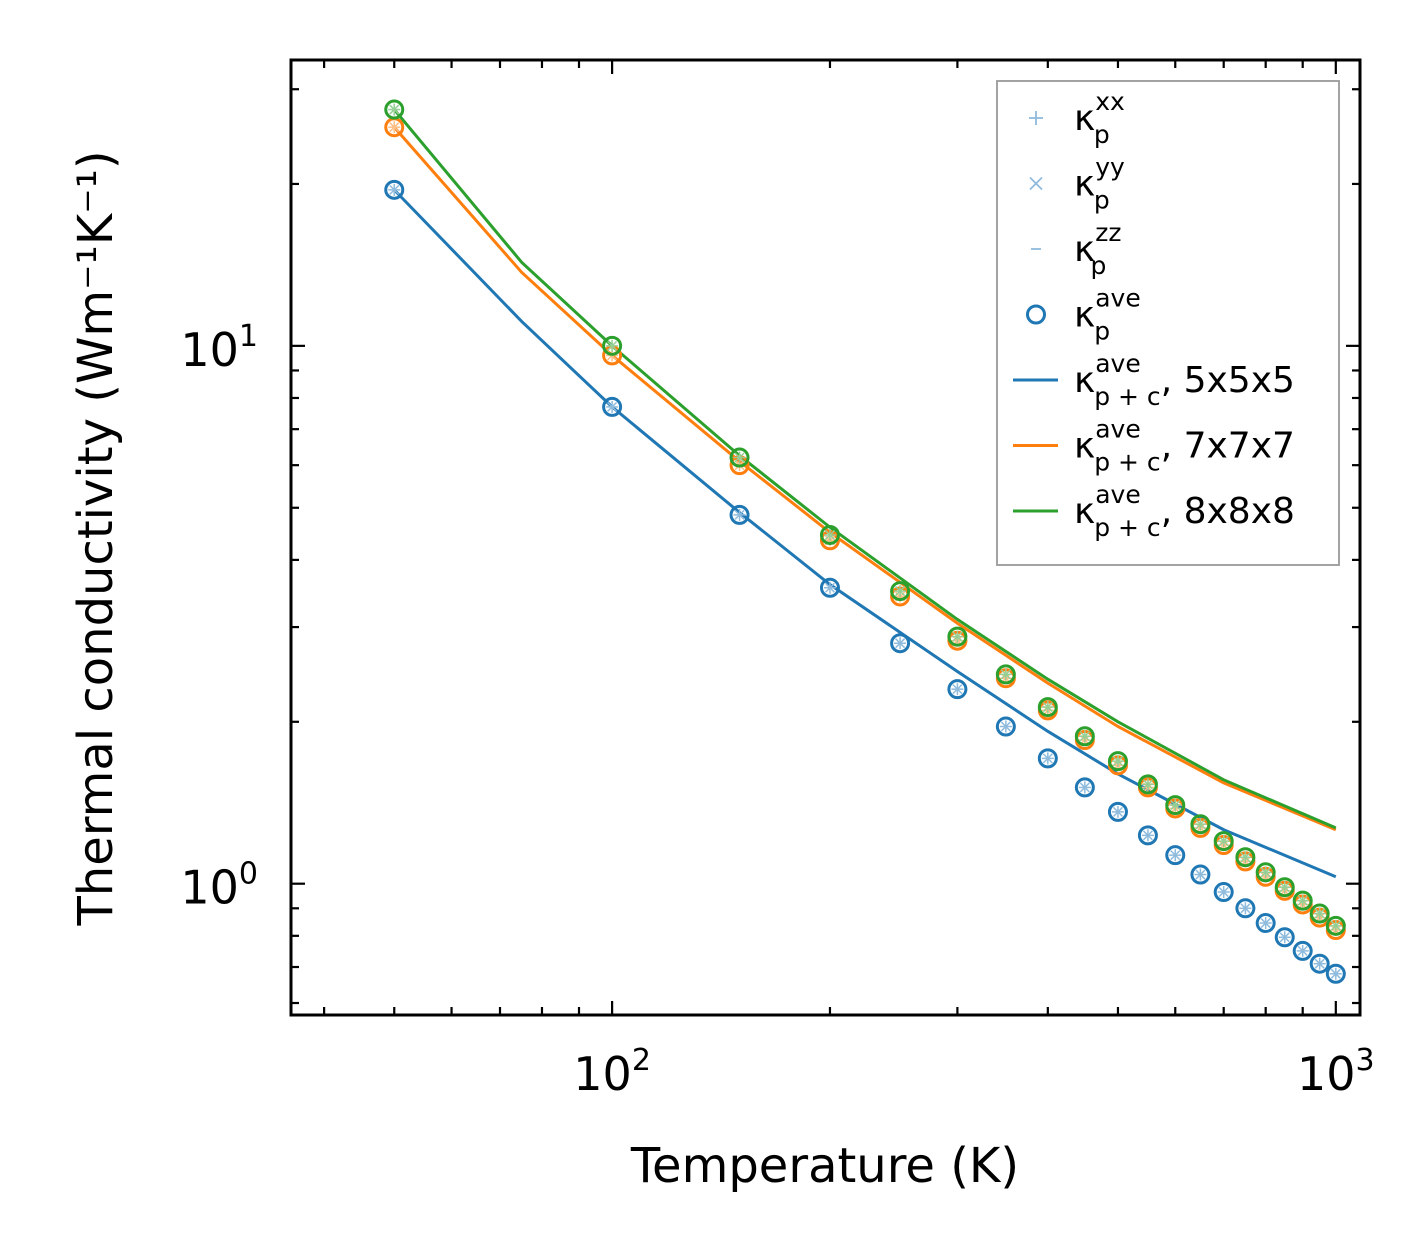 This screenshot has height=1254, width=1421. What do you see at coordinates (1107, 315) in the screenshot?
I see `legend-label: κave p` at bounding box center [1107, 315].